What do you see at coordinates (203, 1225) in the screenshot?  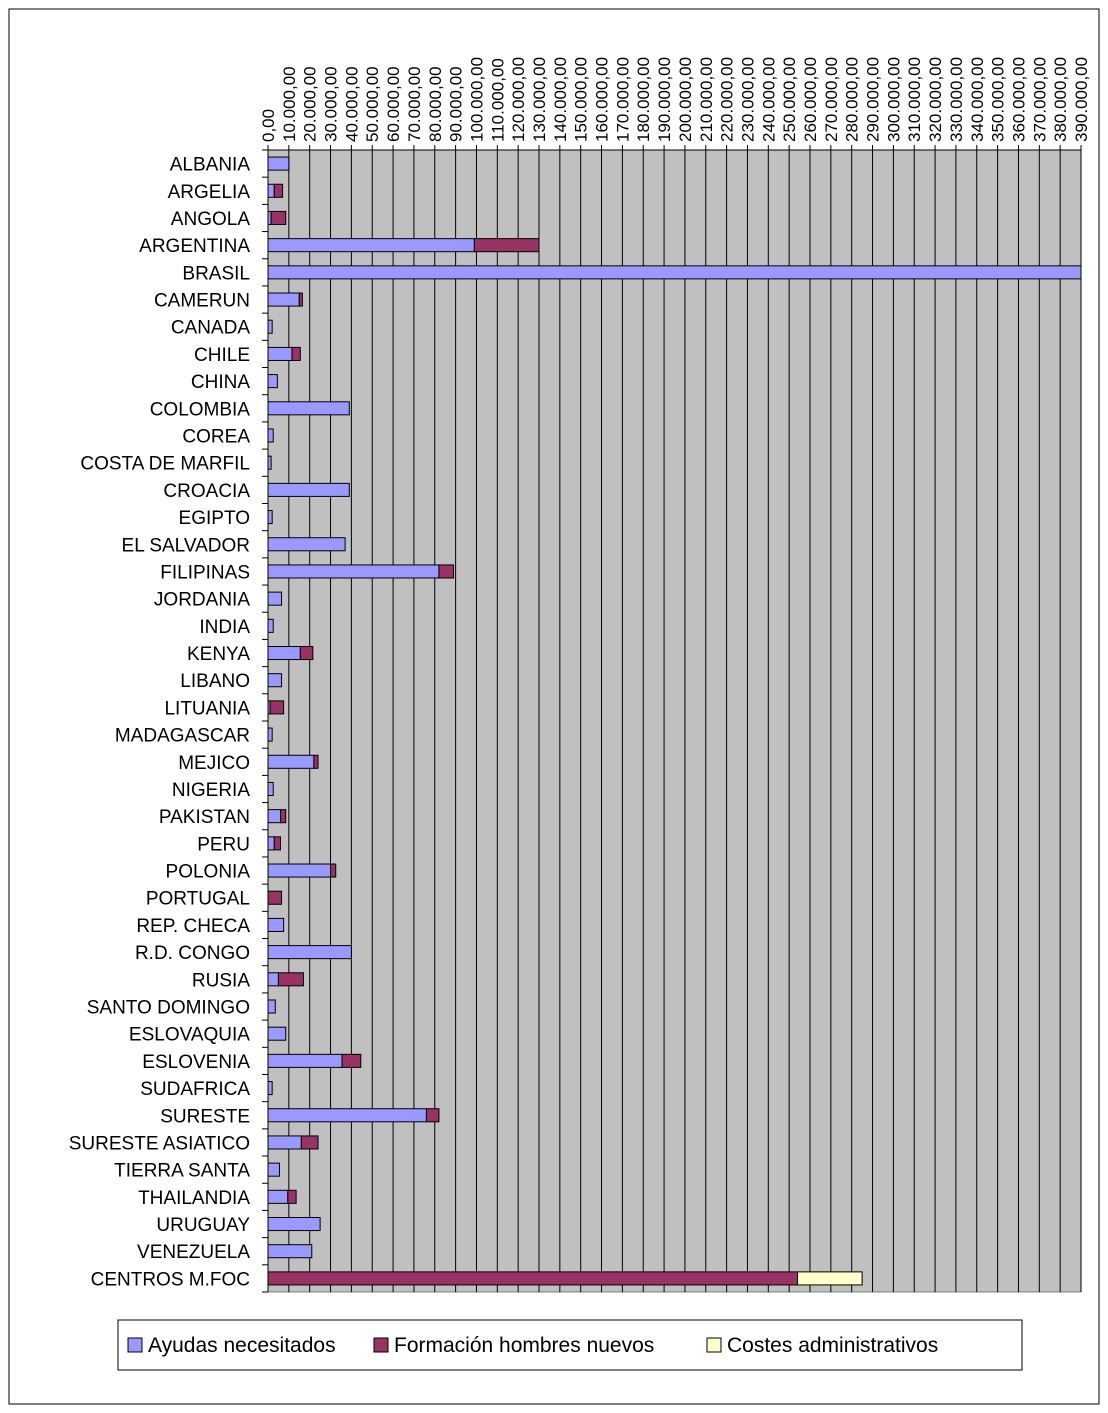 I see `category-label: URUGUAY` at bounding box center [203, 1225].